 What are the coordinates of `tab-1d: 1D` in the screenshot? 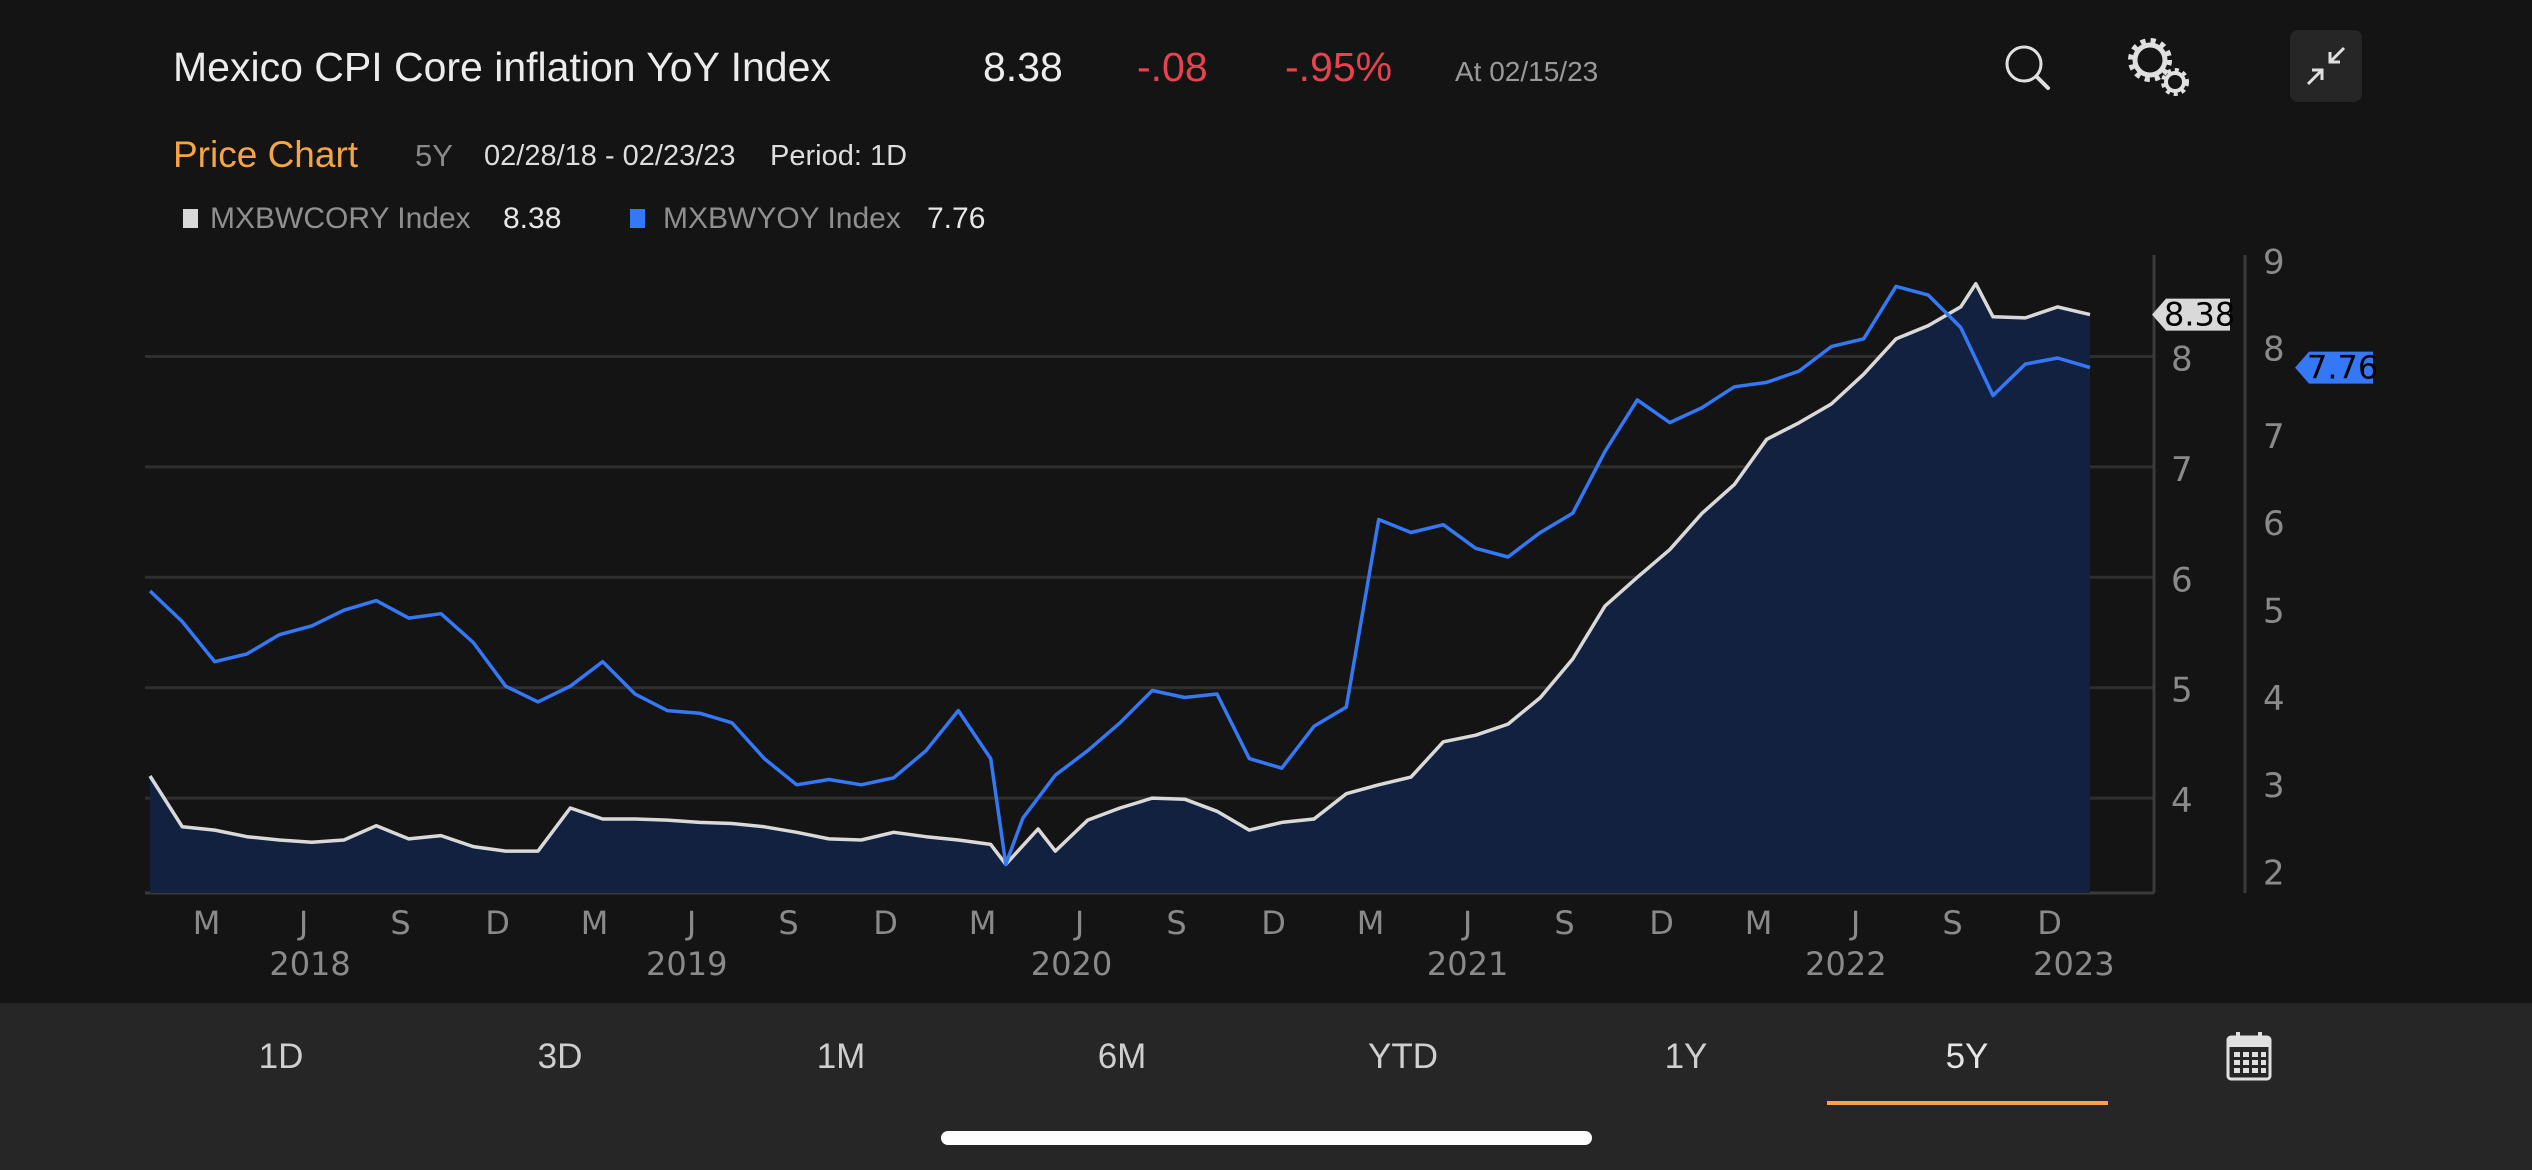 It's located at (281, 1056).